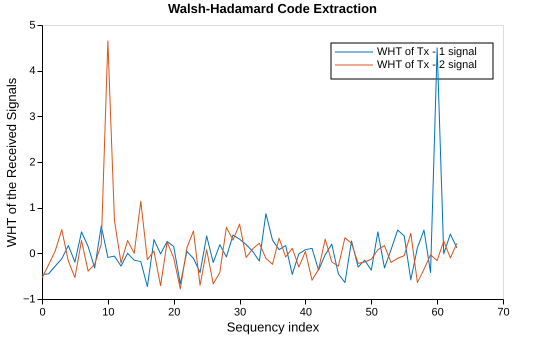 The height and width of the screenshot is (337, 560). Describe the element at coordinates (32, 71) in the screenshot. I see `y-tick-label: 4` at that location.